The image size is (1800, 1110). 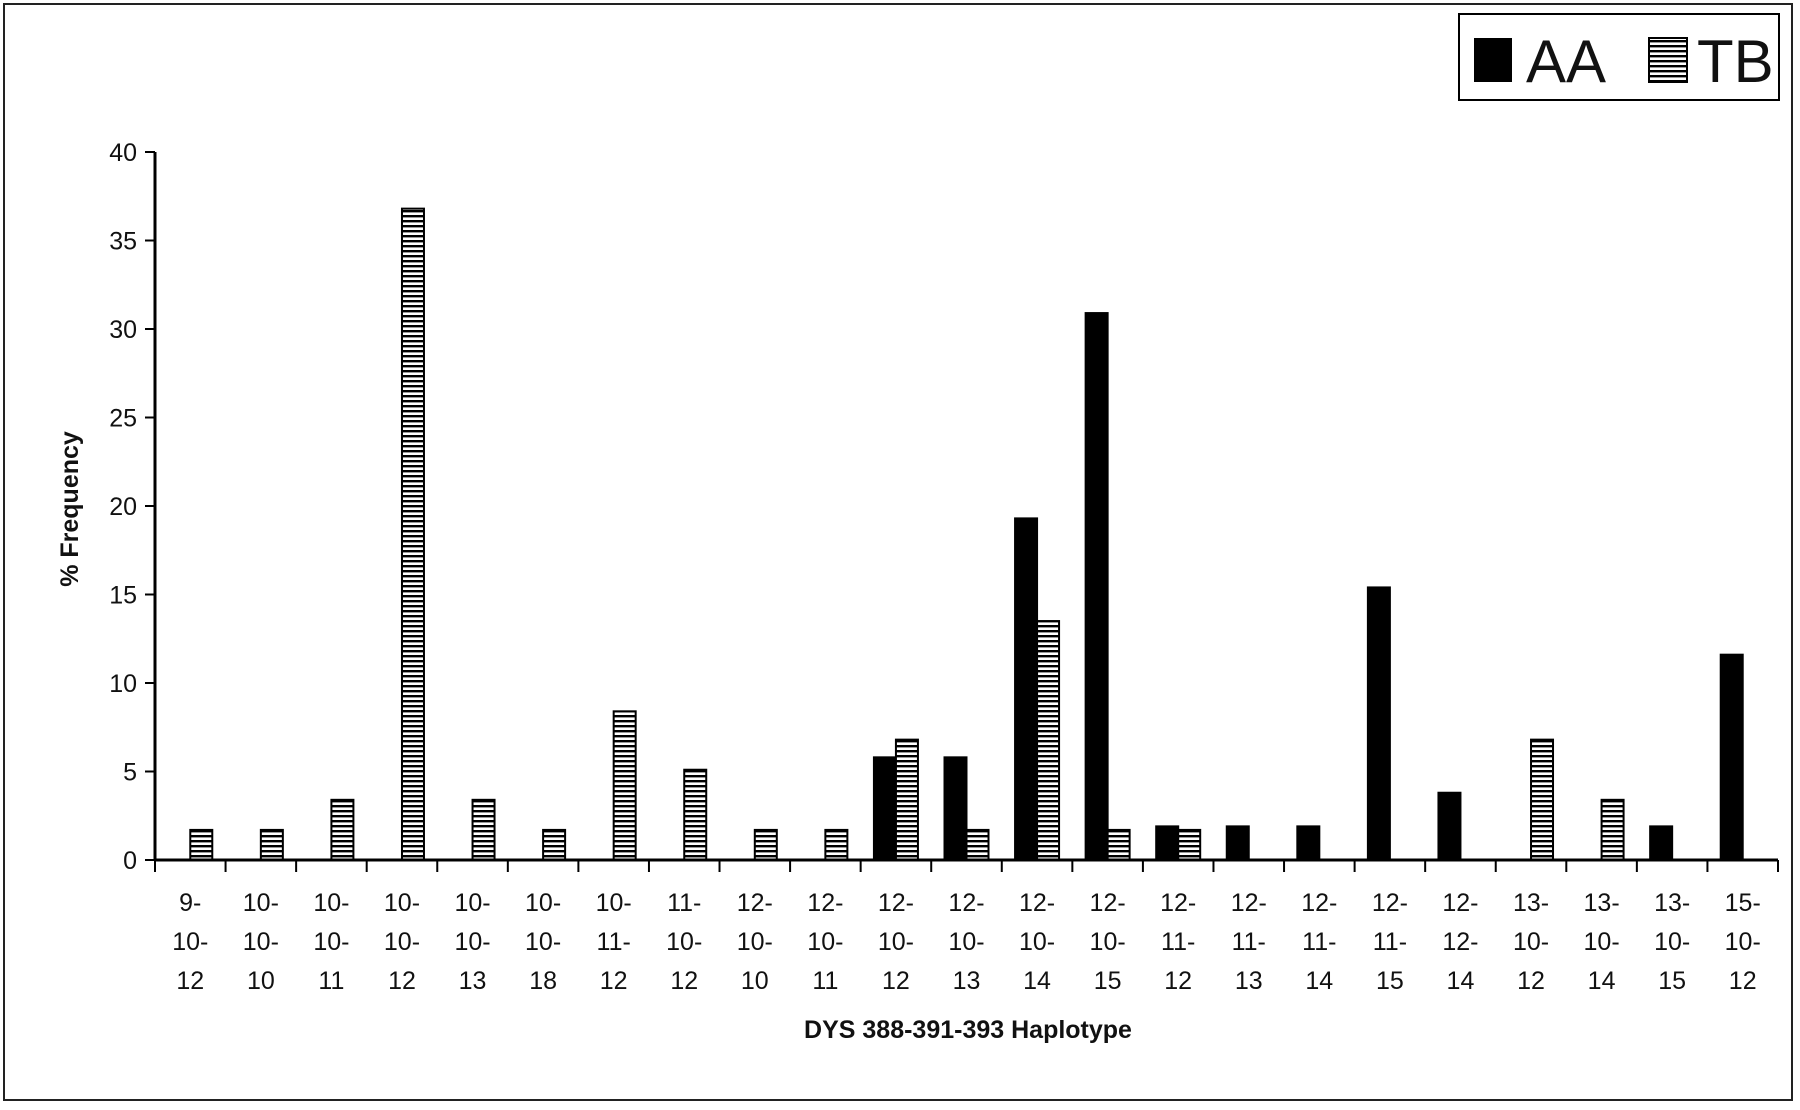 I want to click on x-tick-label: 12-10-12, so click(x=896, y=942).